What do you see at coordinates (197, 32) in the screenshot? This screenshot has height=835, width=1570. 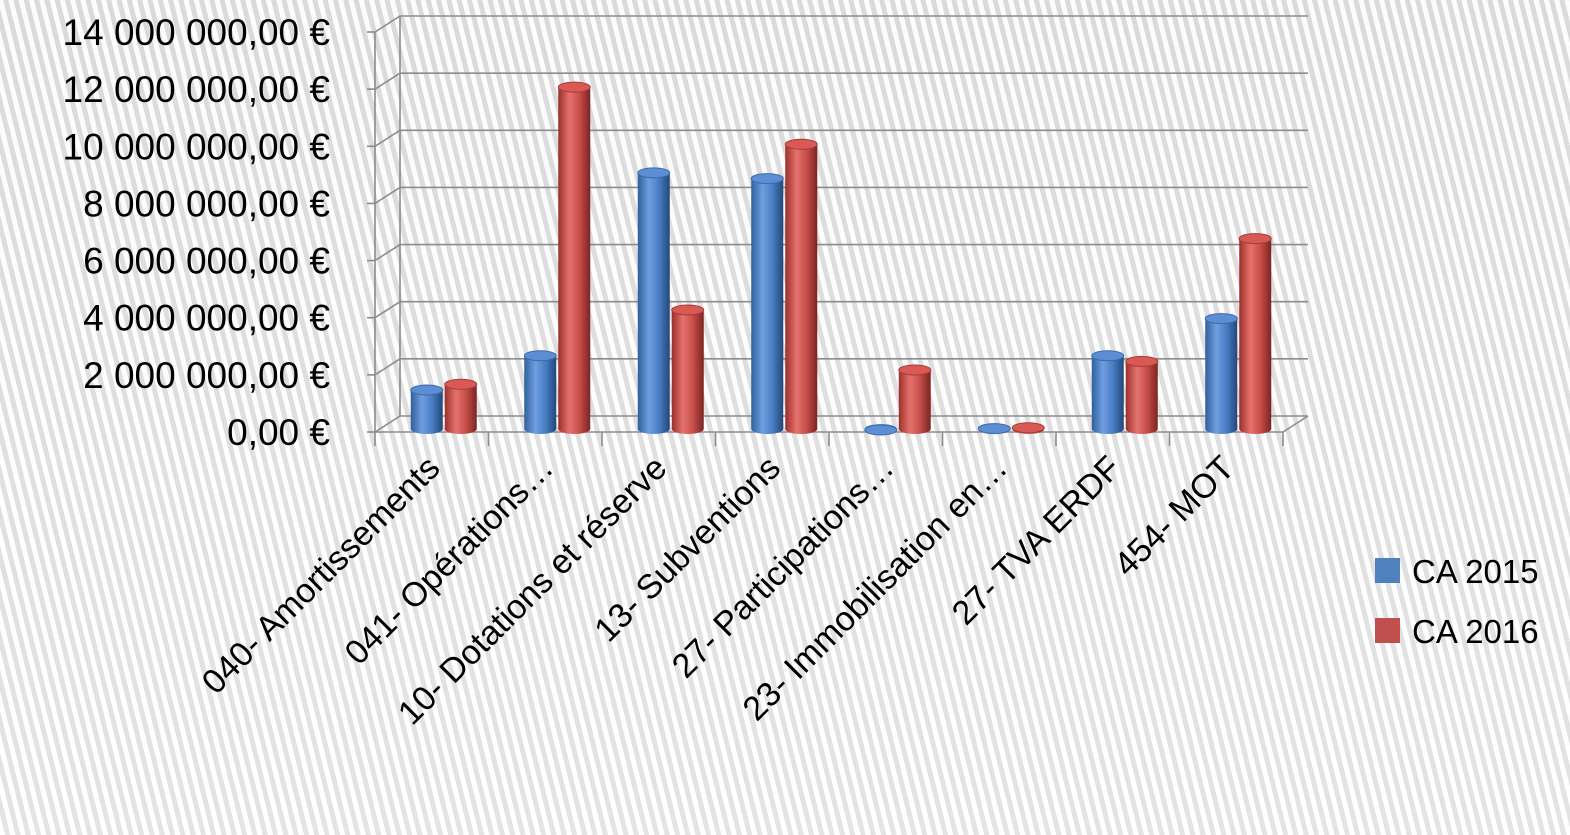 I see `y-tick-label: 14 000 000,00 €` at bounding box center [197, 32].